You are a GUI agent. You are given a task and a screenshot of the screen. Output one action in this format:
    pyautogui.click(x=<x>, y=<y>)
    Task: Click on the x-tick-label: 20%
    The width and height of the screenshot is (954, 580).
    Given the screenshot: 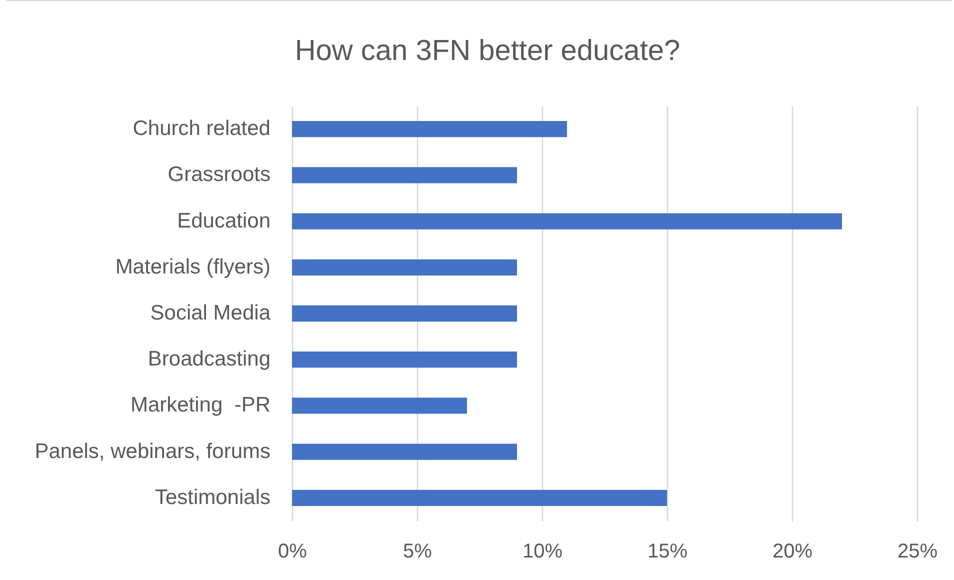 What is the action you would take?
    pyautogui.click(x=792, y=551)
    